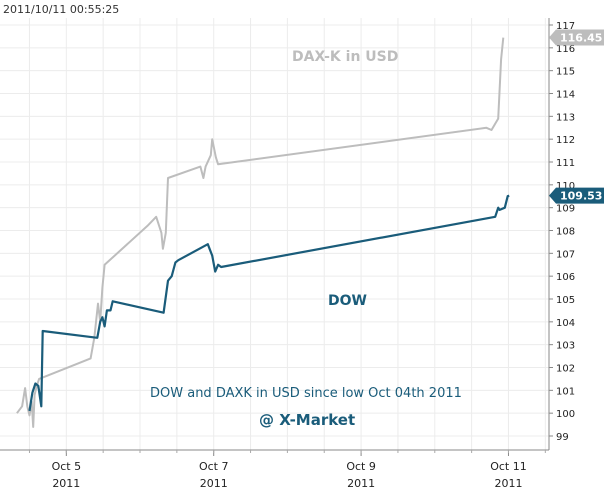 The width and height of the screenshot is (604, 494). What do you see at coordinates (565, 300) in the screenshot?
I see `y-tick-label: 105` at bounding box center [565, 300].